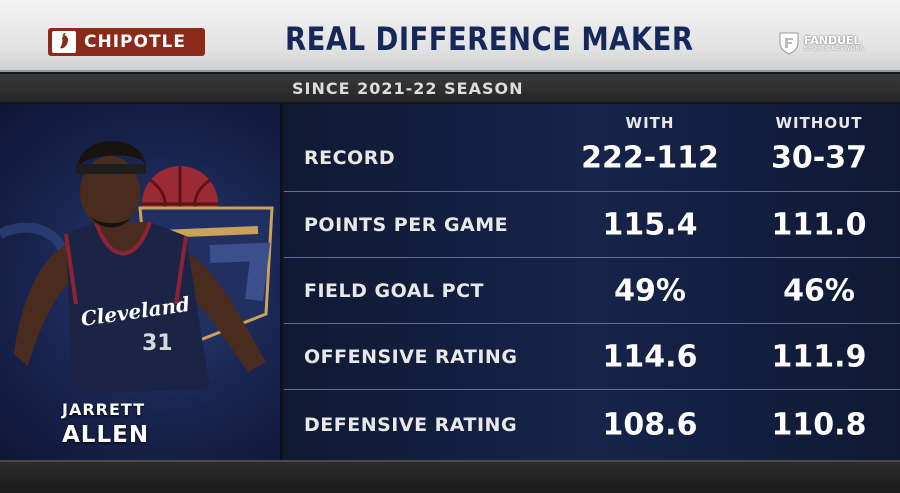 The height and width of the screenshot is (493, 900). I want to click on value-without: 46%, so click(819, 290).